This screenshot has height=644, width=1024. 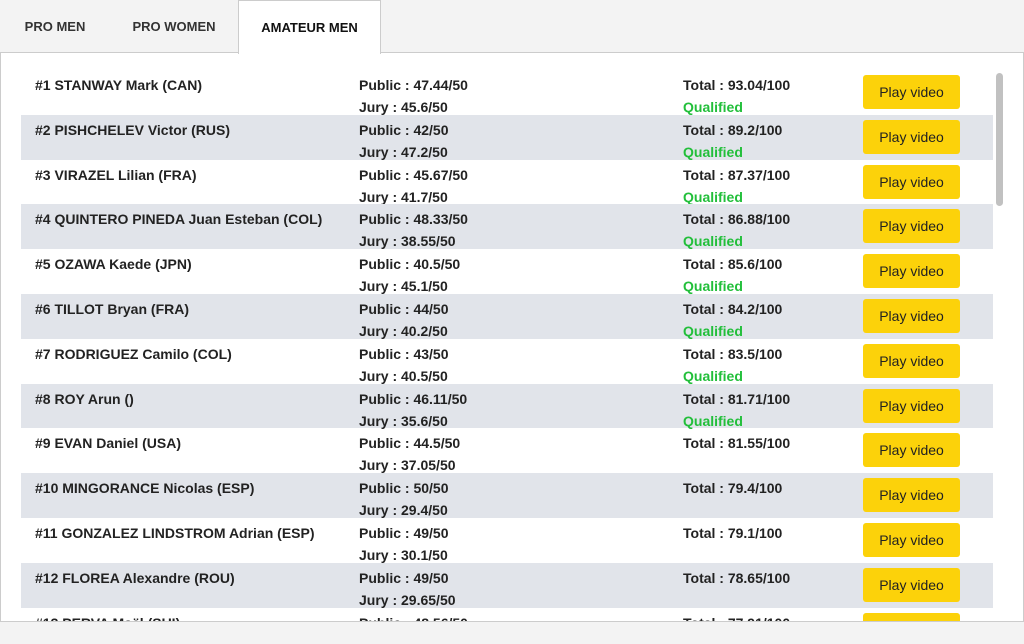 I want to click on tab: PRO MEN, so click(x=55, y=26).